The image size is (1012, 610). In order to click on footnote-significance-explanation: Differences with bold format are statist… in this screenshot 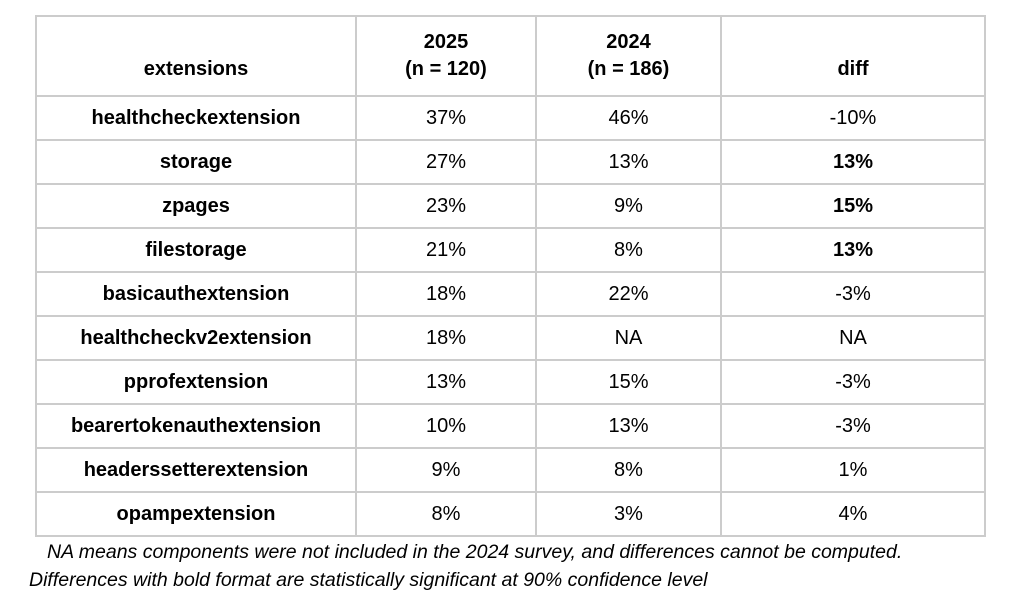, I will do `click(368, 580)`.